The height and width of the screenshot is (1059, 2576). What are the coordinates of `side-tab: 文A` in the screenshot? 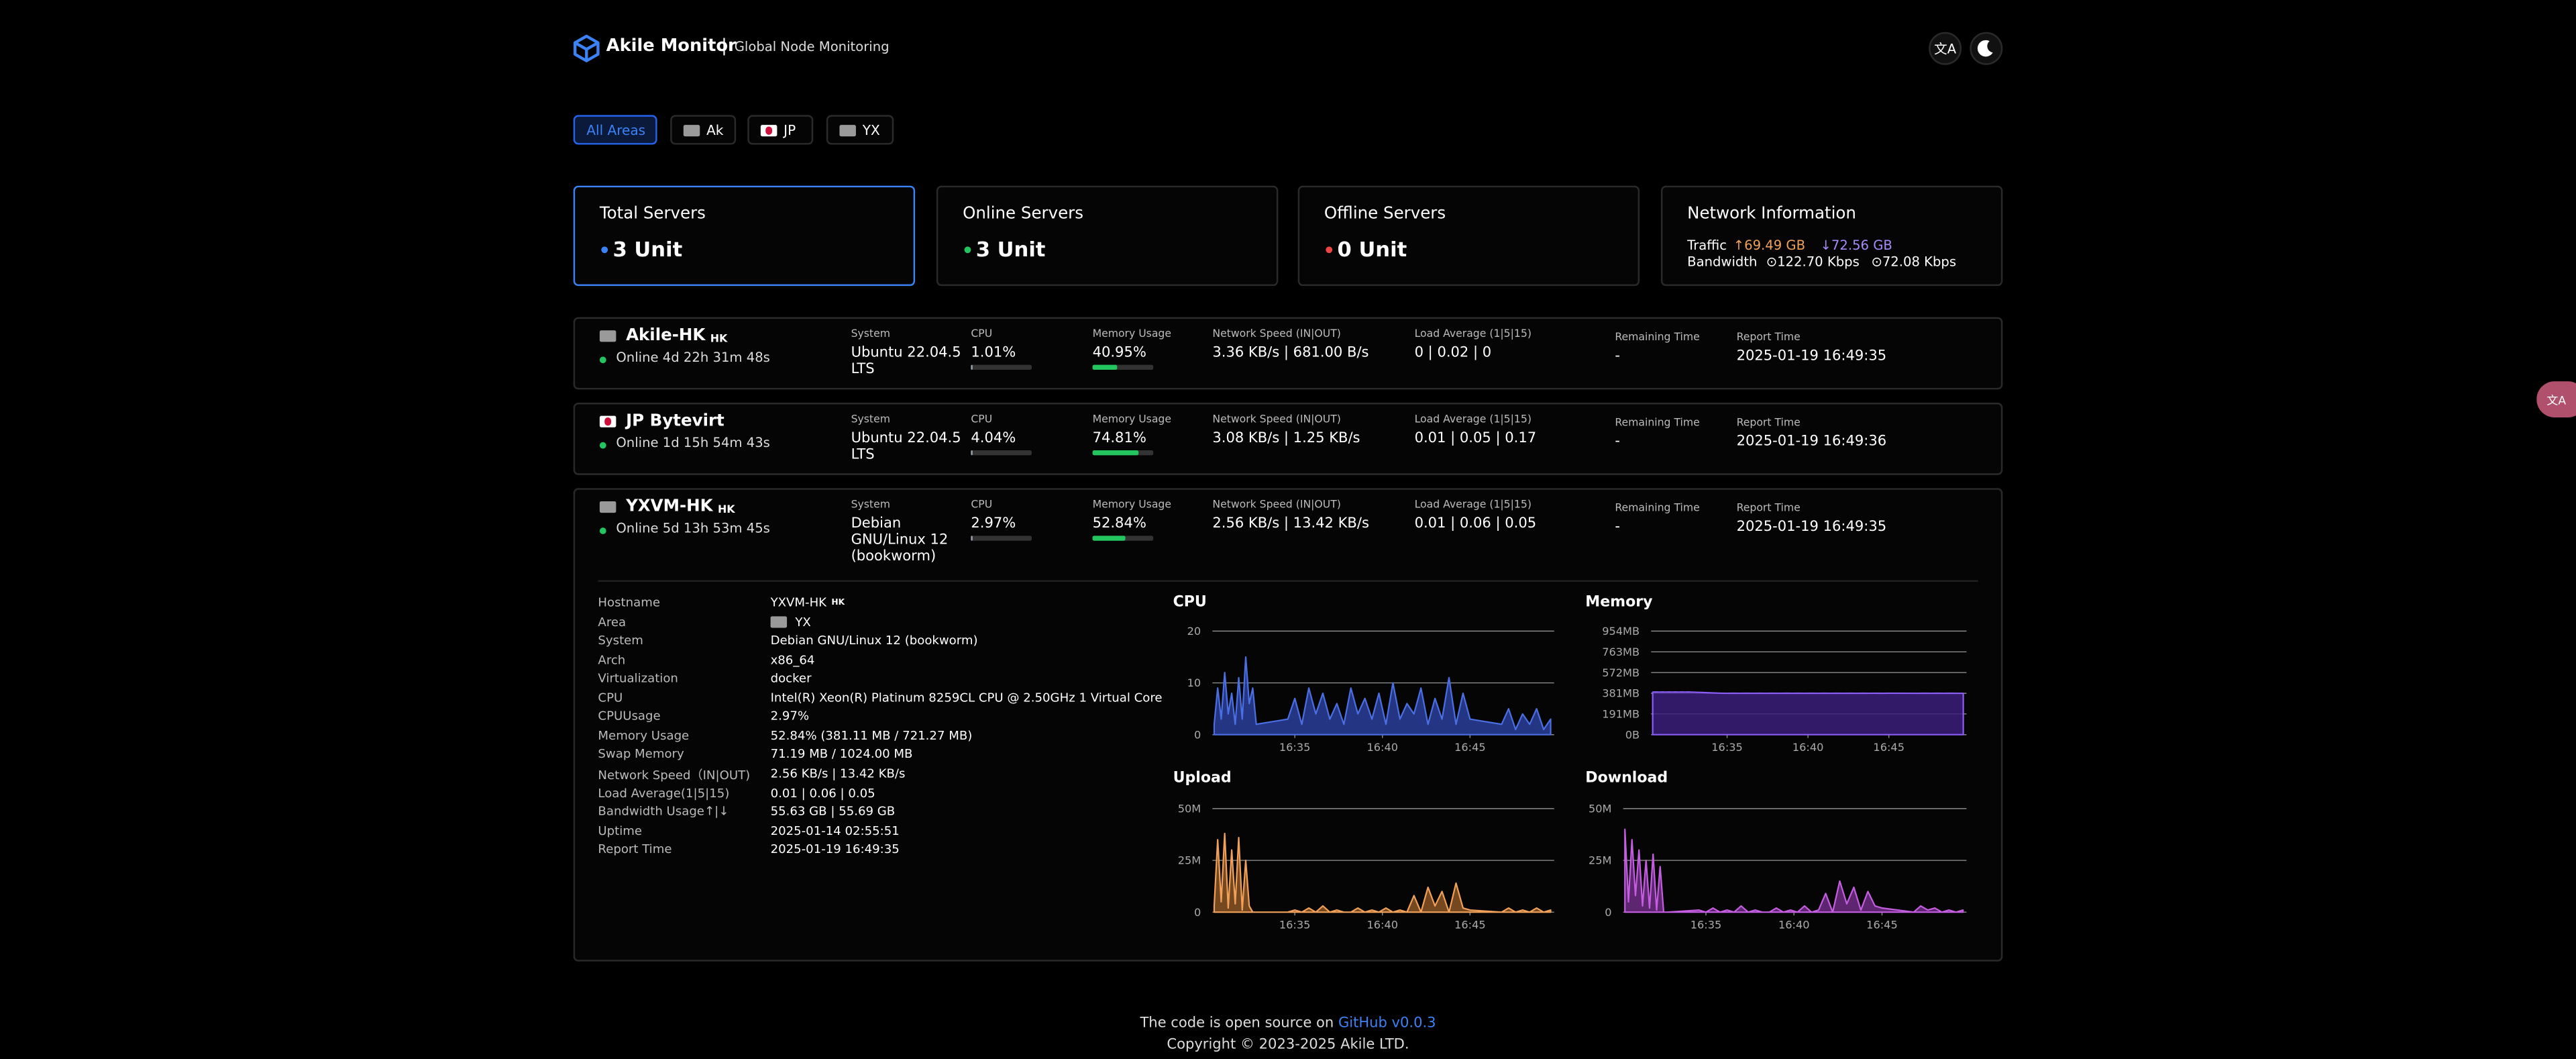 It's located at (2556, 399).